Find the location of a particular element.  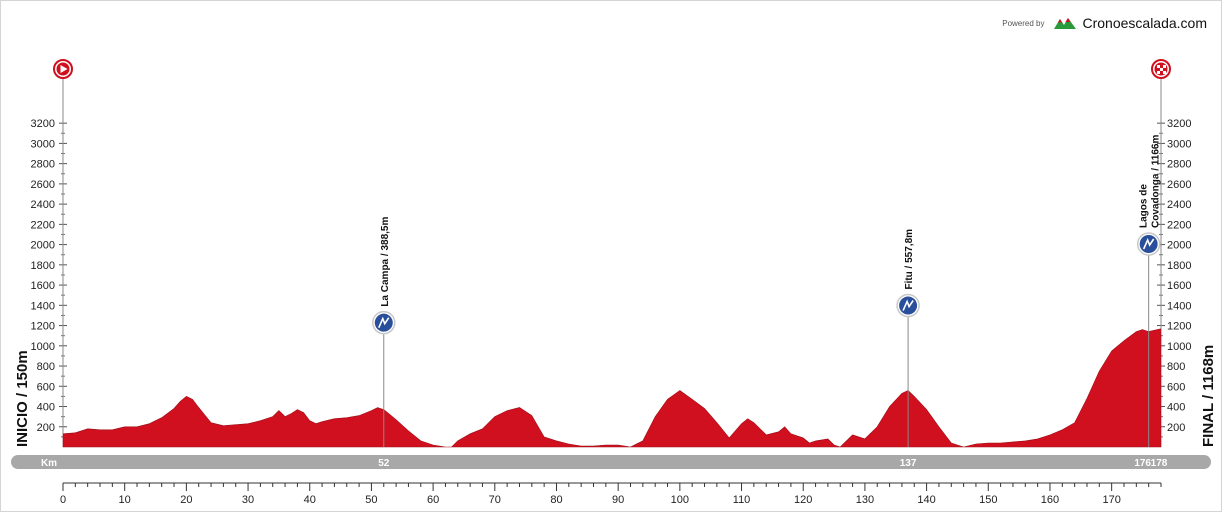

x-tick-label: 130 is located at coordinates (865, 500).